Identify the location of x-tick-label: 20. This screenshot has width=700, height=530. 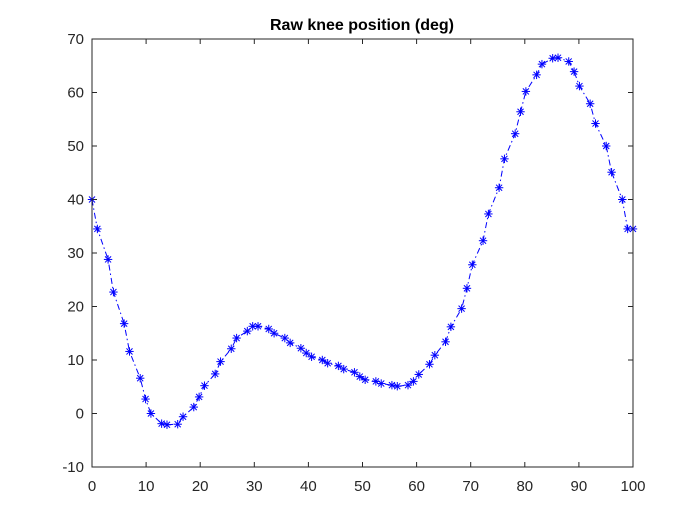
(200, 486).